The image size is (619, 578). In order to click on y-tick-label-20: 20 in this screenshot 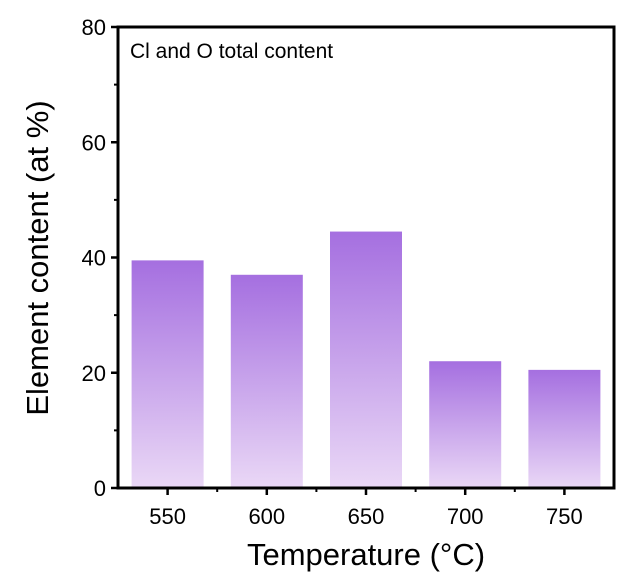, I will do `click(94, 373)`.